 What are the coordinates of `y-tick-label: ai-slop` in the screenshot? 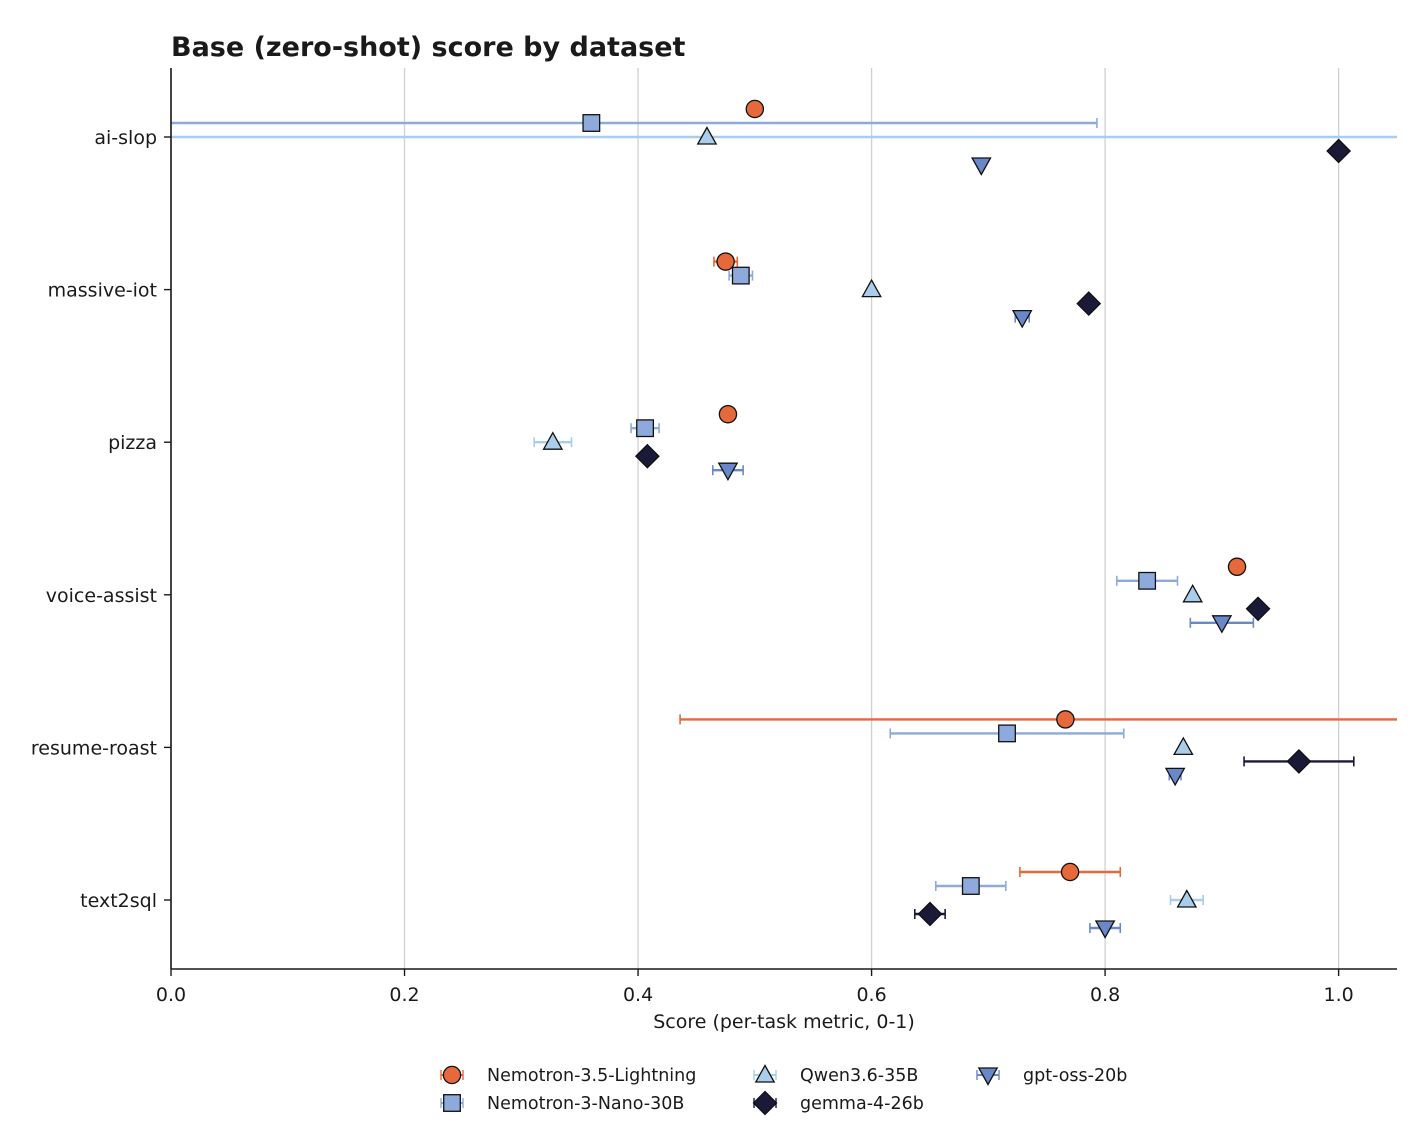 It's located at (125, 138).